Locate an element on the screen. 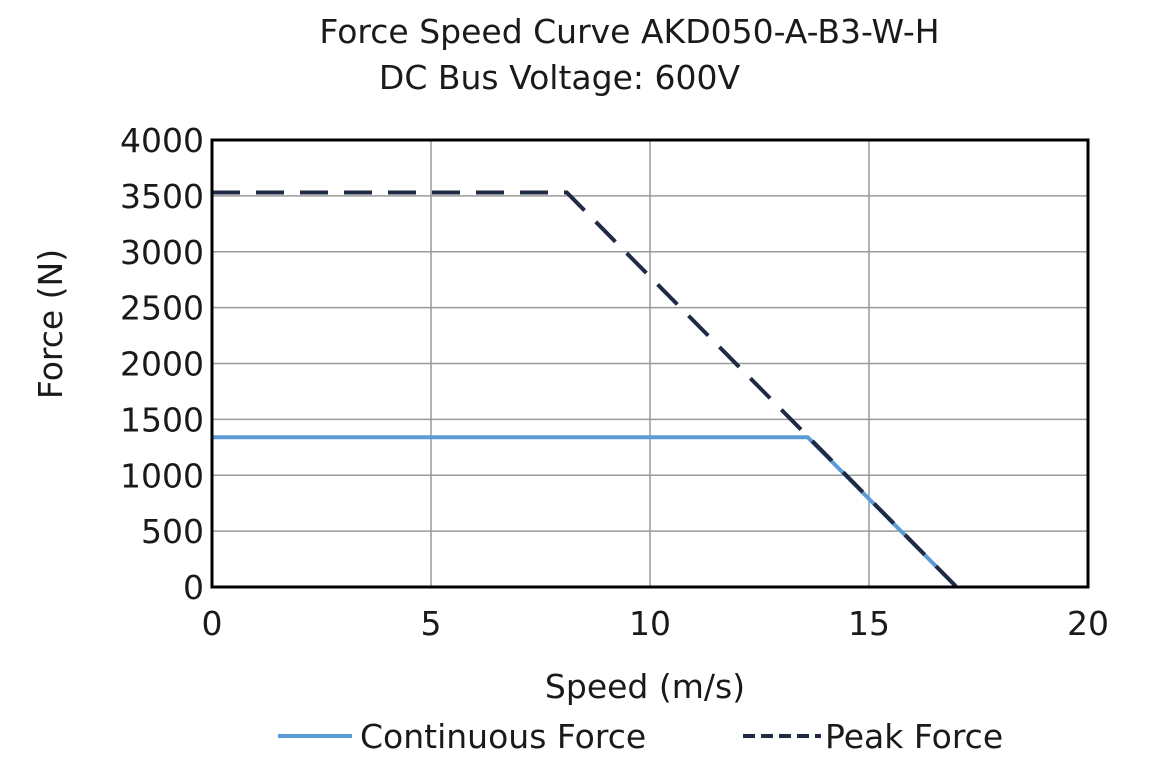 This screenshot has height=766, width=1149. y-axis-label: Force (N) is located at coordinates (50, 324).